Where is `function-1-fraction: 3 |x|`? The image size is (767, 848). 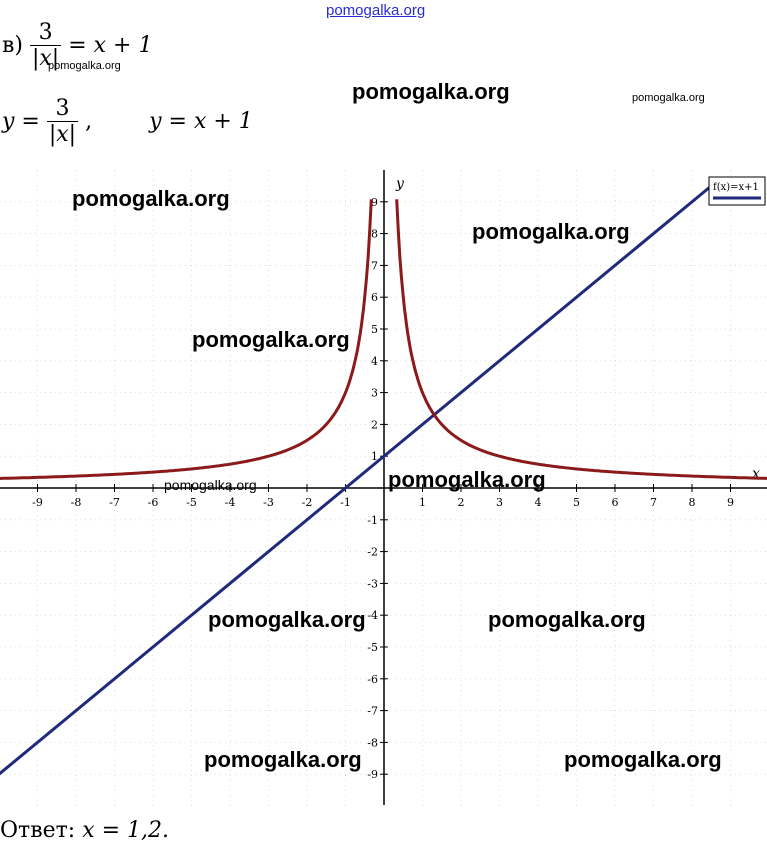 function-1-fraction: 3 |x| is located at coordinates (62, 121).